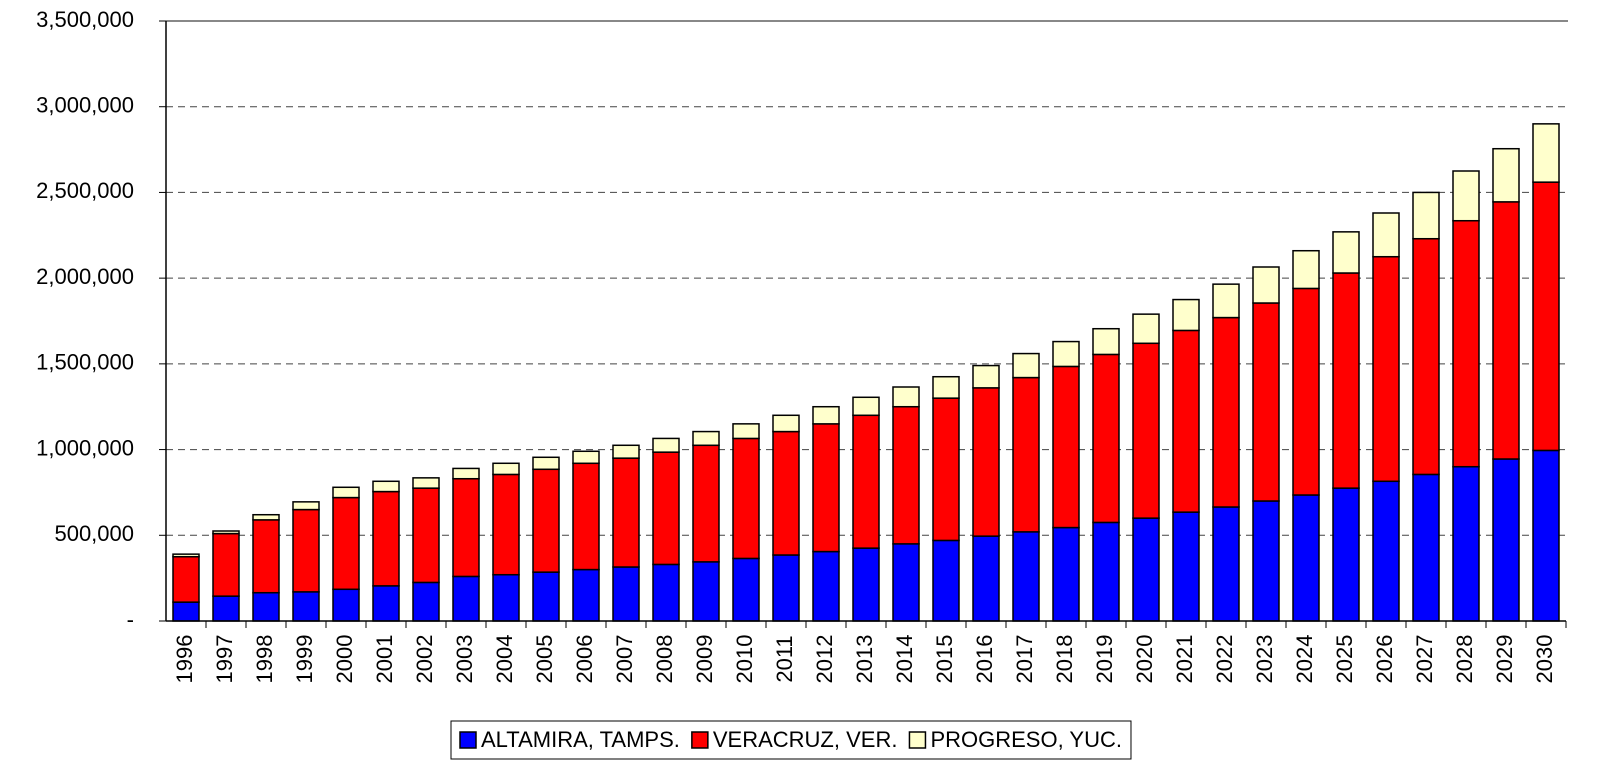  What do you see at coordinates (1064, 659) in the screenshot?
I see `x-tick-label: 2018` at bounding box center [1064, 659].